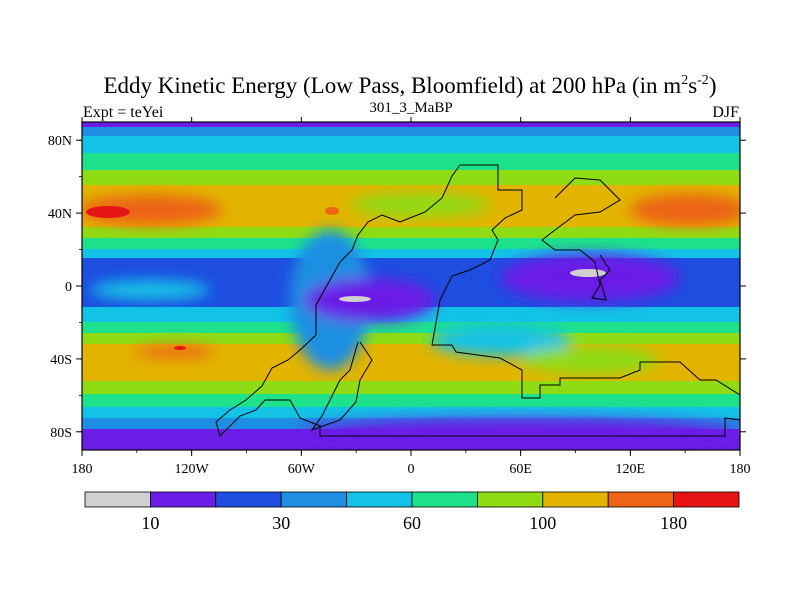 This screenshot has width=800, height=600. What do you see at coordinates (281, 523) in the screenshot?
I see `colorbar-label-1: 30` at bounding box center [281, 523].